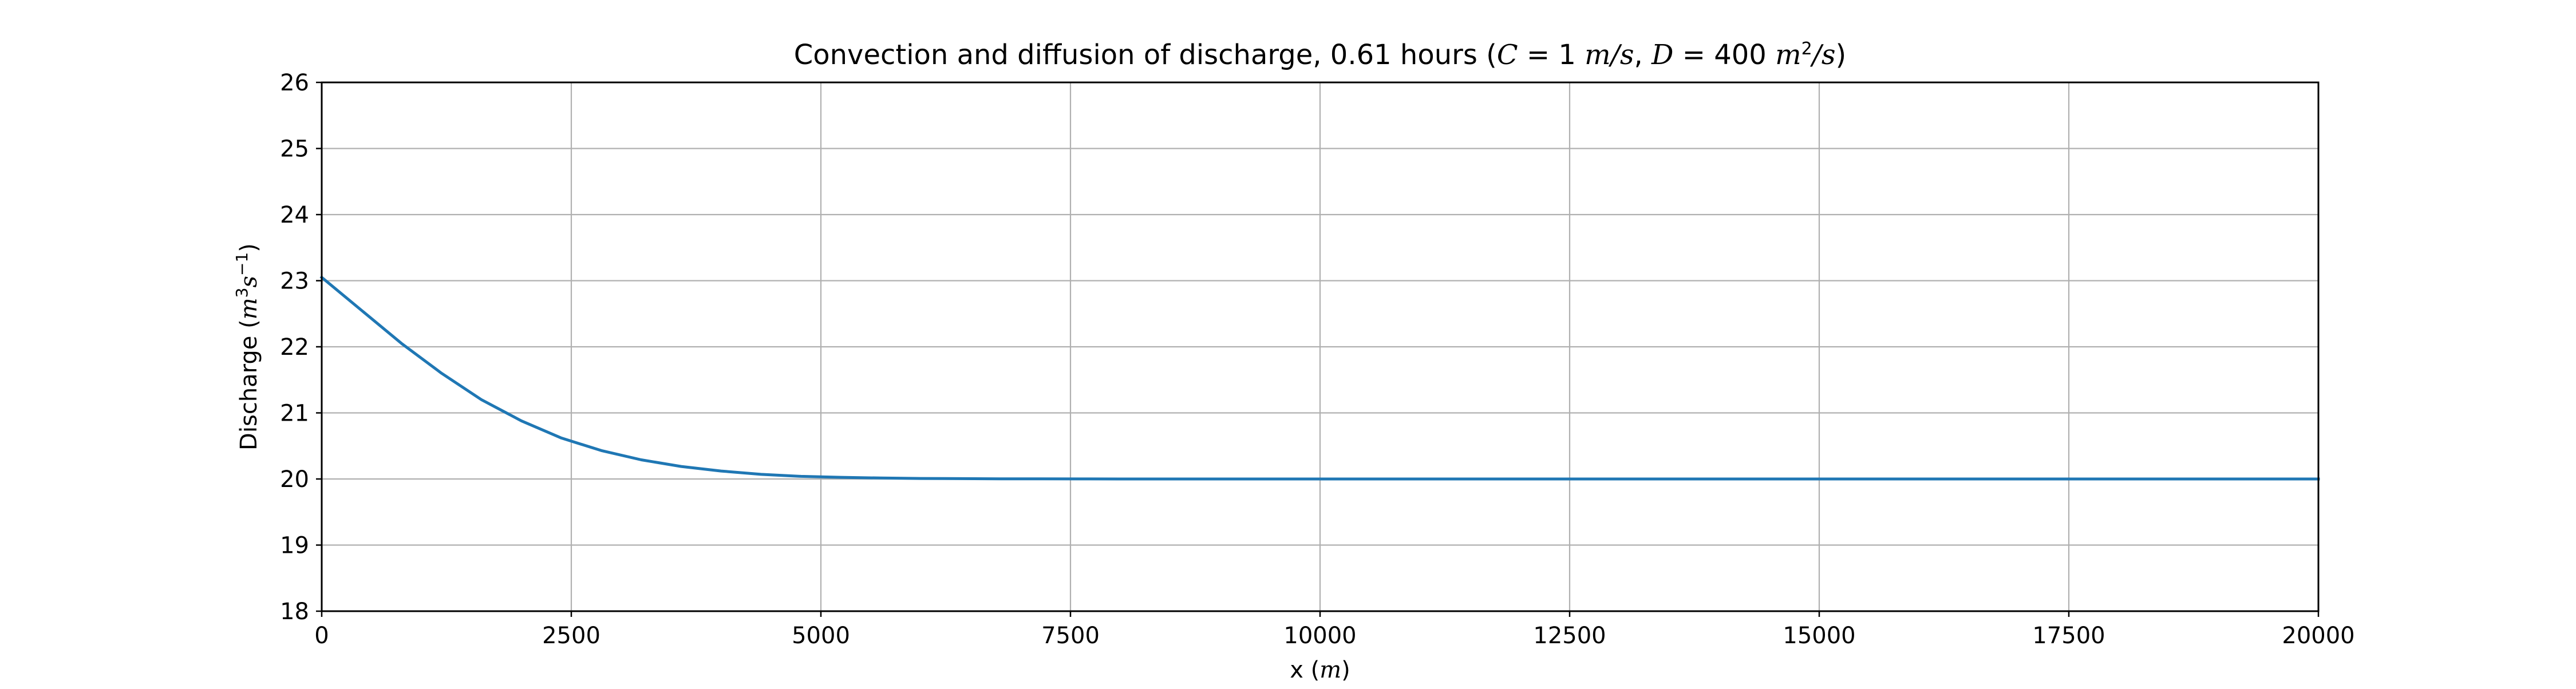 This screenshot has height=689, width=2576. I want to click on title-d-unit-exponent: 2, so click(1806, 49).